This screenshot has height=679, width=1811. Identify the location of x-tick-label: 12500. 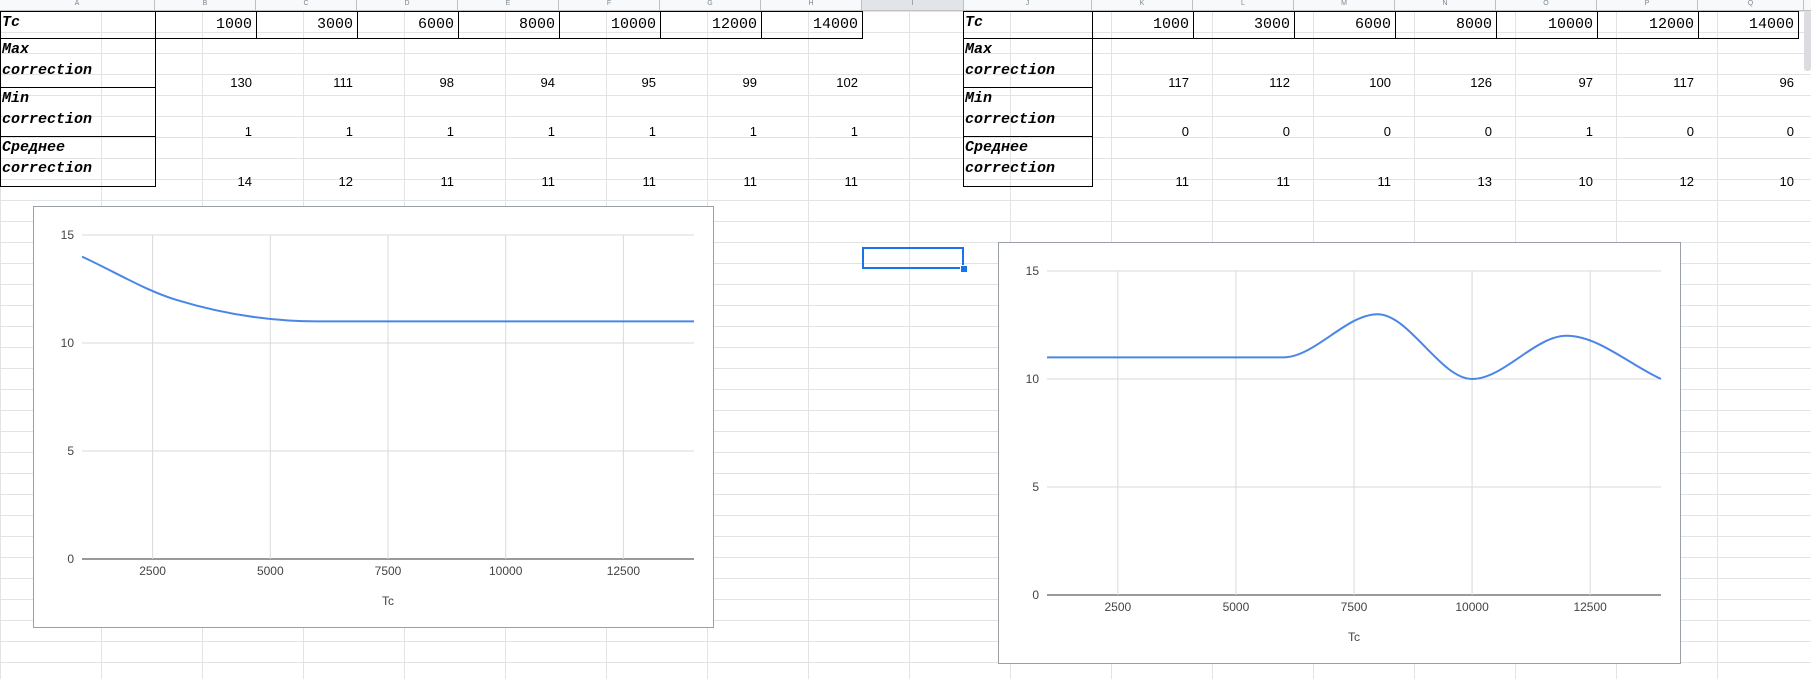
(1590, 607).